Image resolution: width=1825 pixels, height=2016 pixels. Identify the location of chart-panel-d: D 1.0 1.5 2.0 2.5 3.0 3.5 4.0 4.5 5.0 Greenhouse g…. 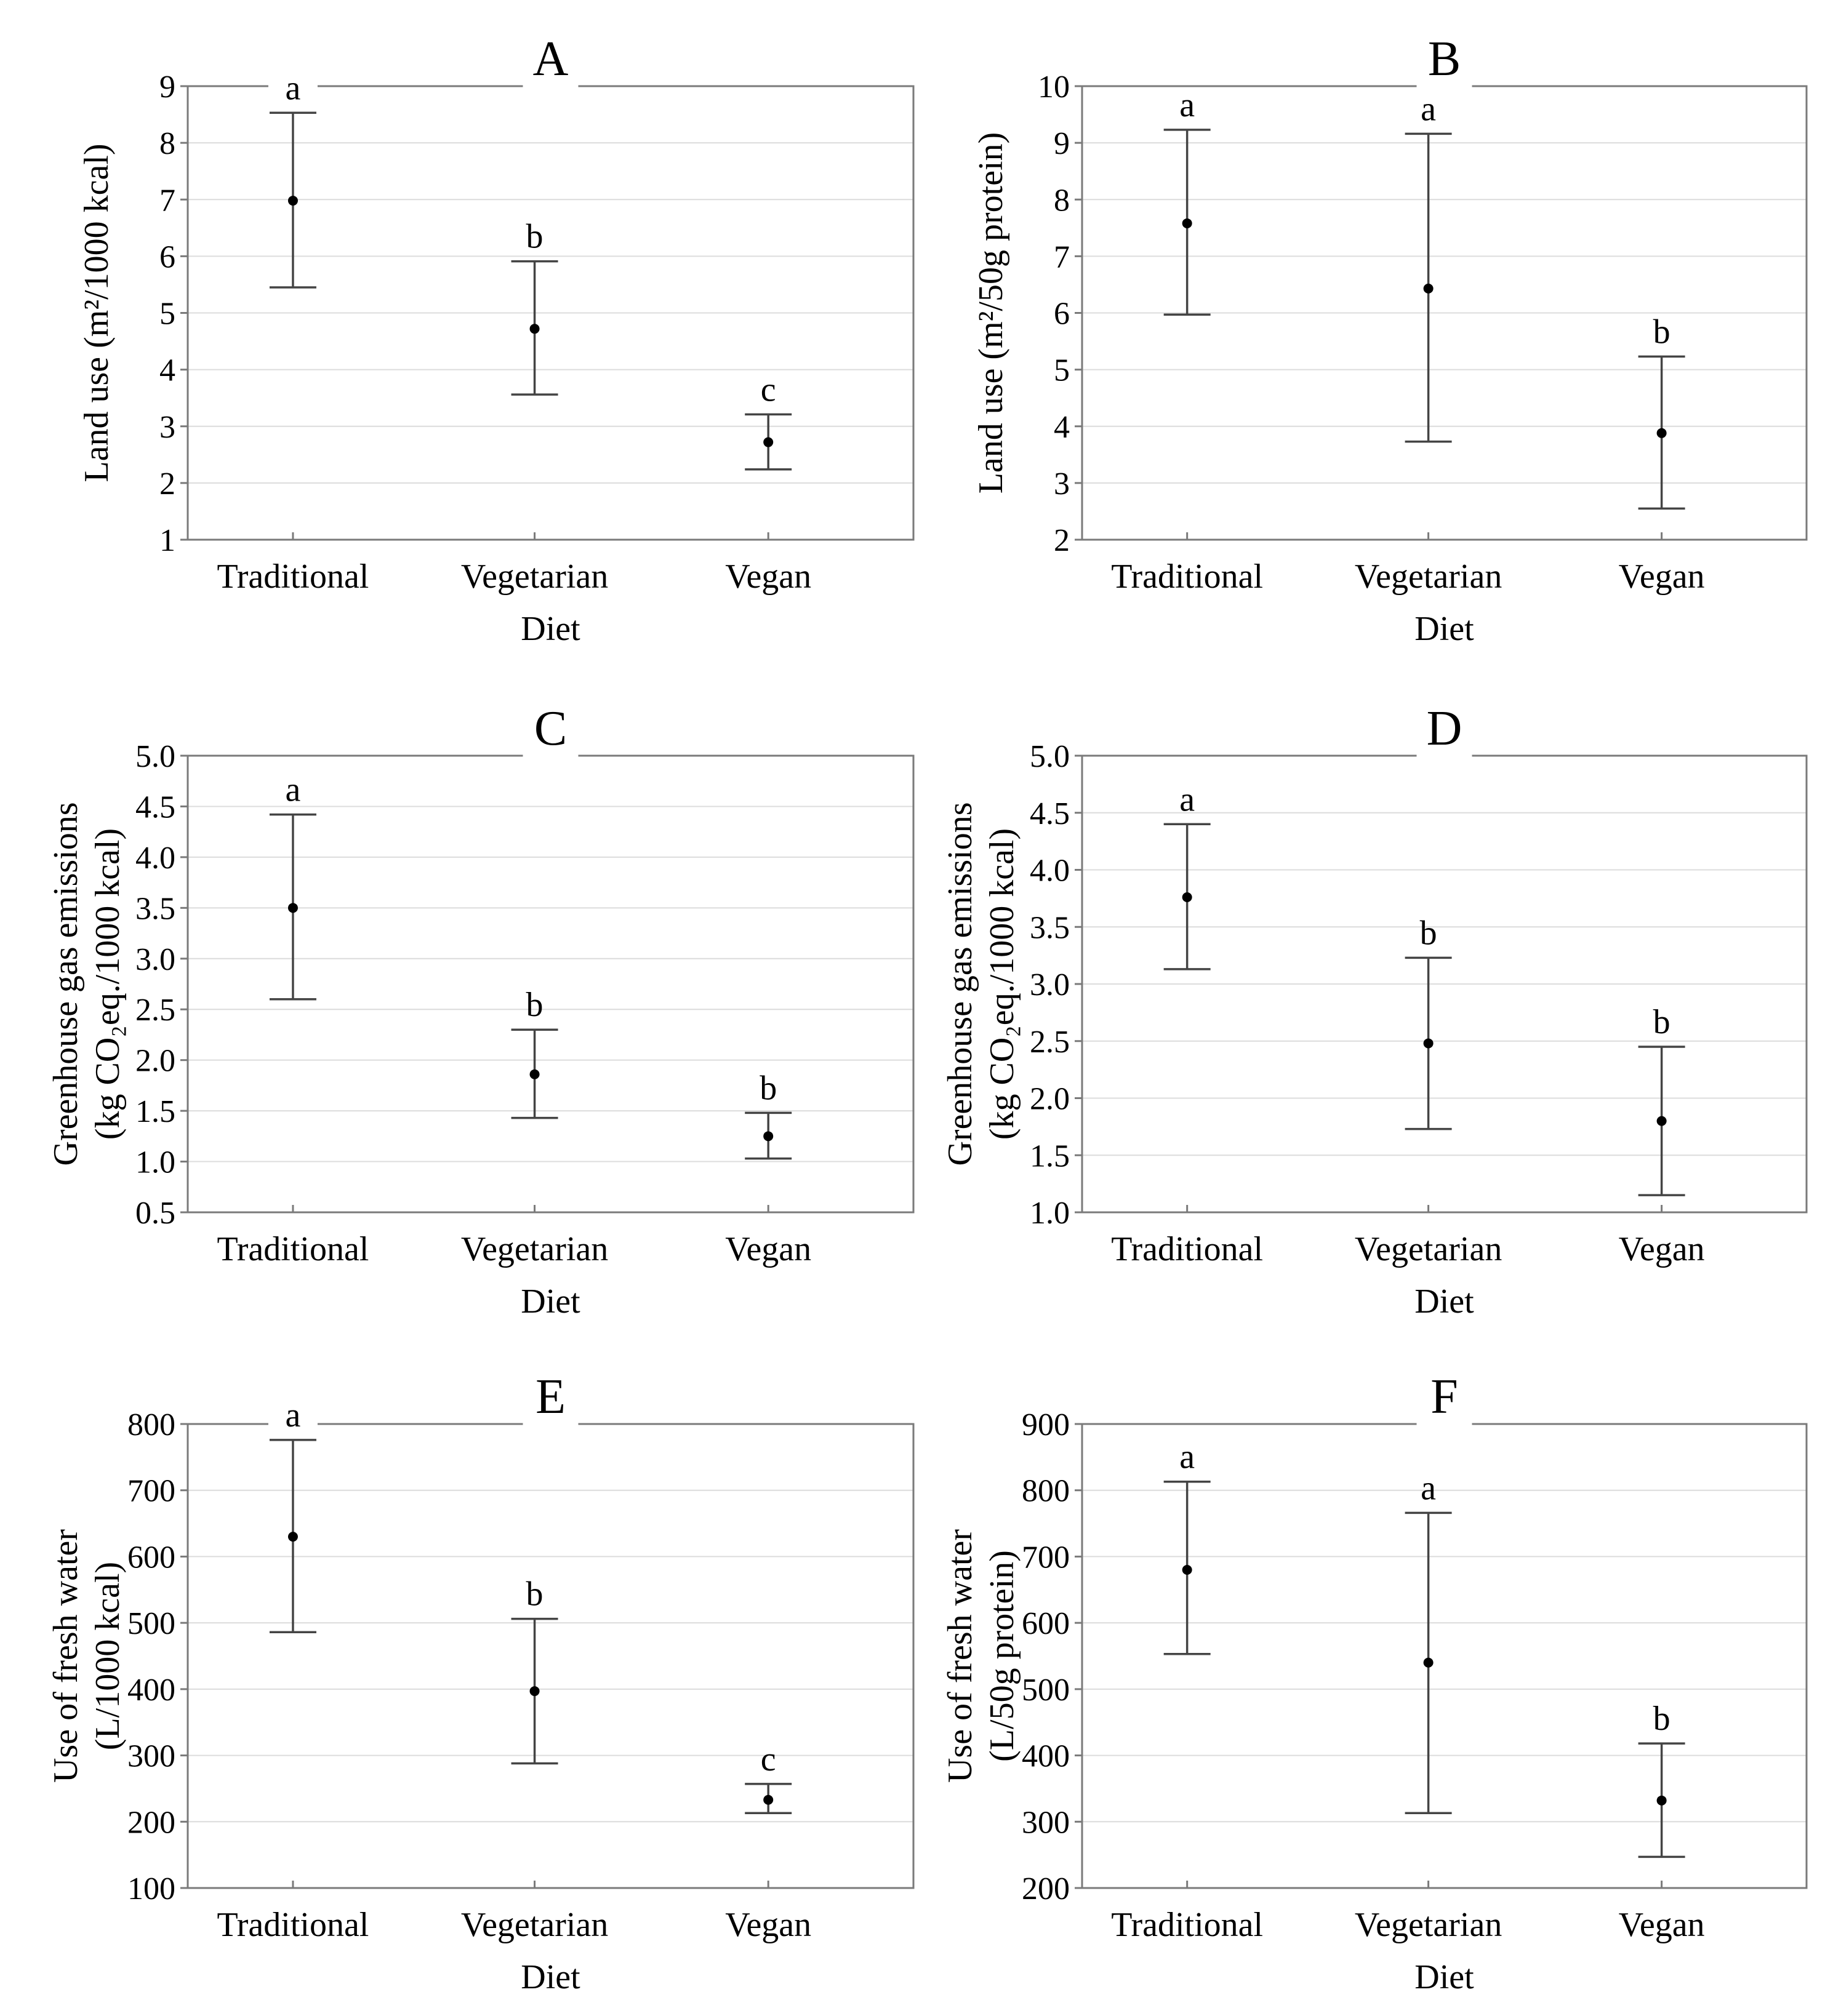
(1374, 1007).